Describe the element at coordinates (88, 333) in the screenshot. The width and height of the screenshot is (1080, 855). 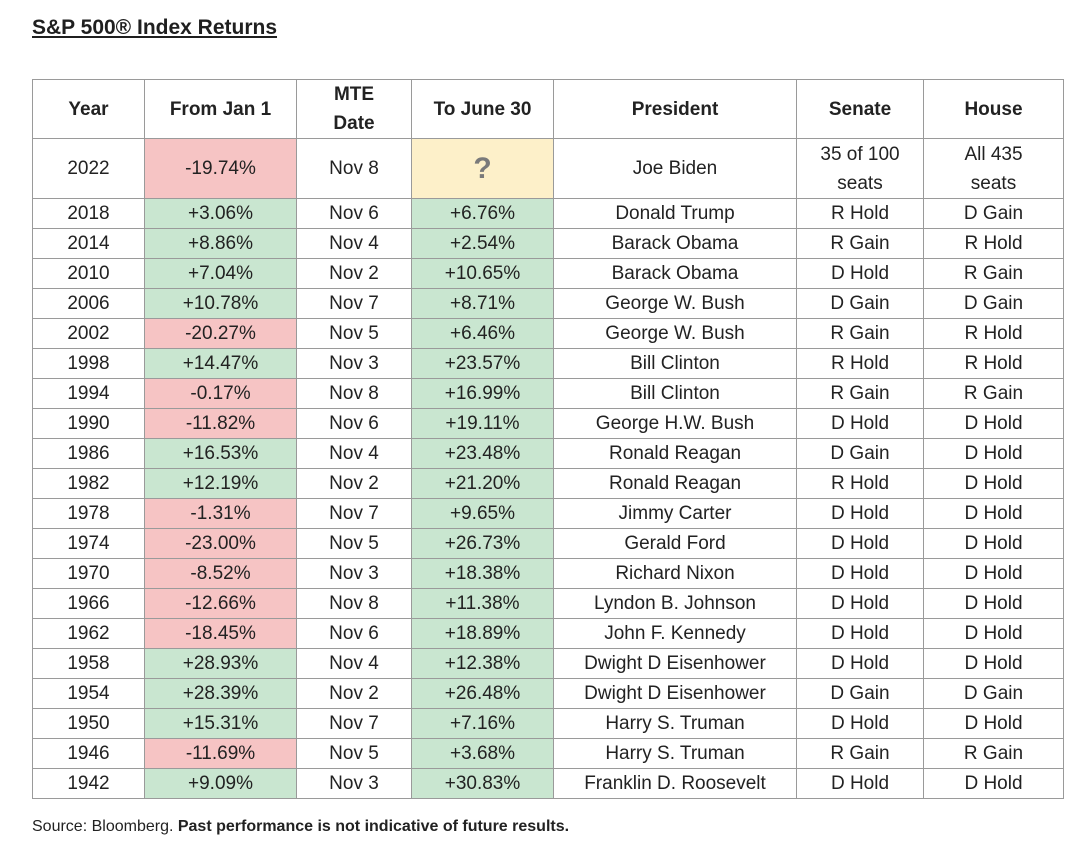
I see `year-cell: 2002` at that location.